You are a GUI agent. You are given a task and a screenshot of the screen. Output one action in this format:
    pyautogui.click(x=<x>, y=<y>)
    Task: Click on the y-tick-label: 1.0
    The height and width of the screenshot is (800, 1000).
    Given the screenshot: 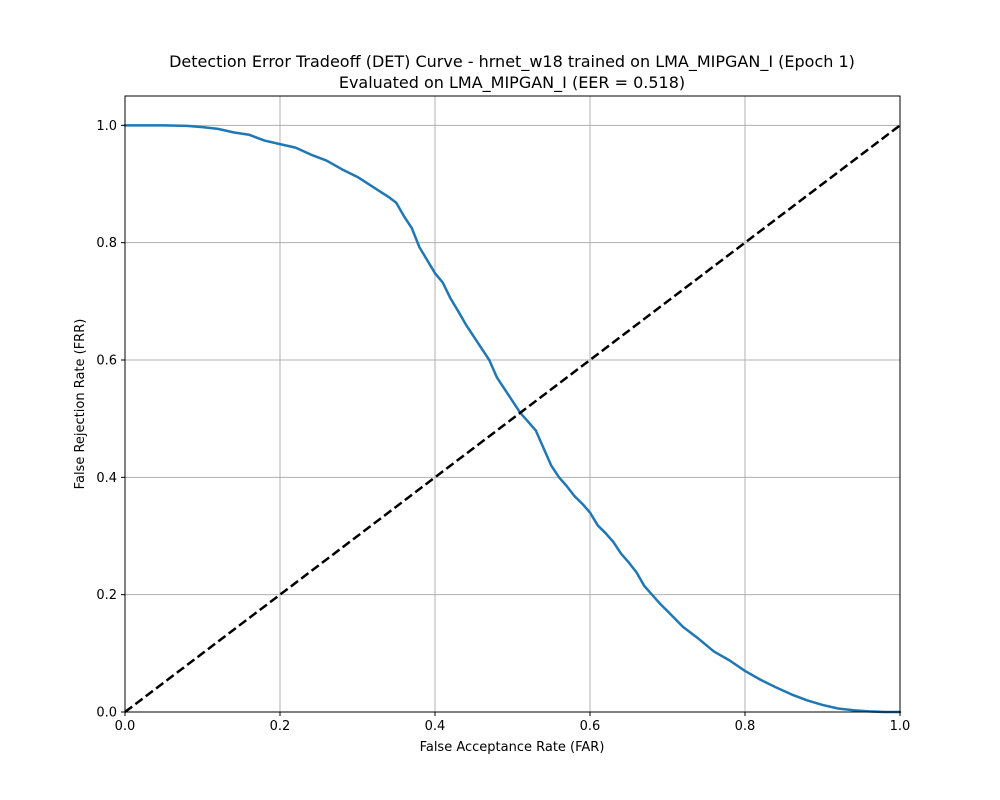 What is the action you would take?
    pyautogui.click(x=106, y=126)
    